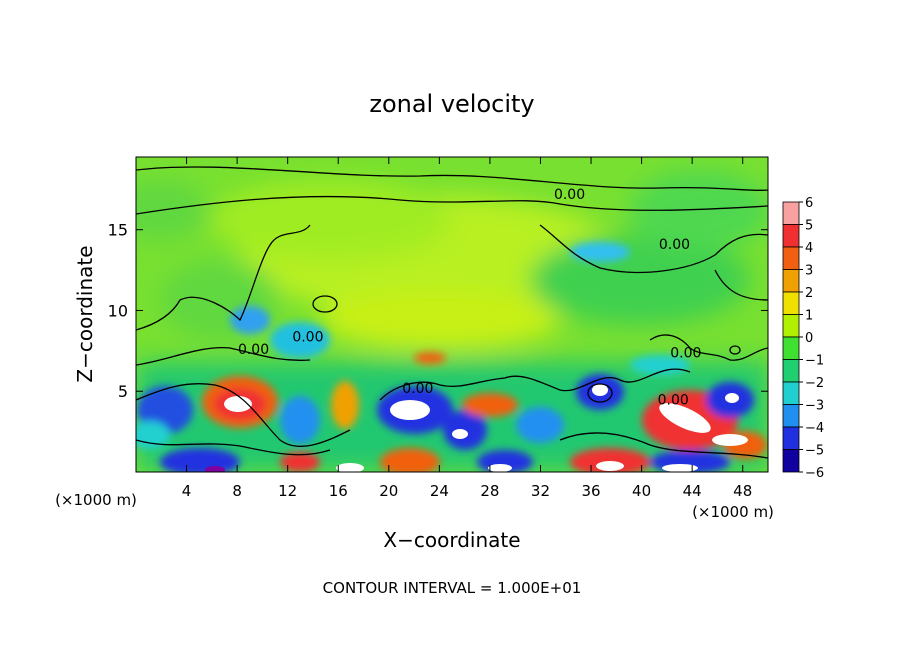 Image resolution: width=904 pixels, height=654 pixels. Describe the element at coordinates (814, 451) in the screenshot. I see `colorbar-tick-label: −5` at that location.